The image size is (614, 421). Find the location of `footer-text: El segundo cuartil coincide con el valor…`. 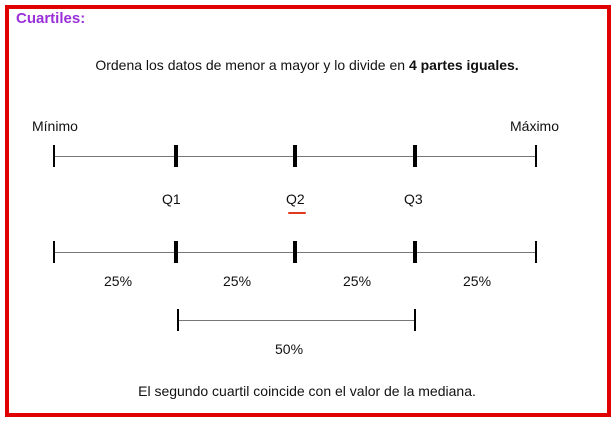

footer-text: El segundo cuartil coincide con el valor… is located at coordinates (307, 391).